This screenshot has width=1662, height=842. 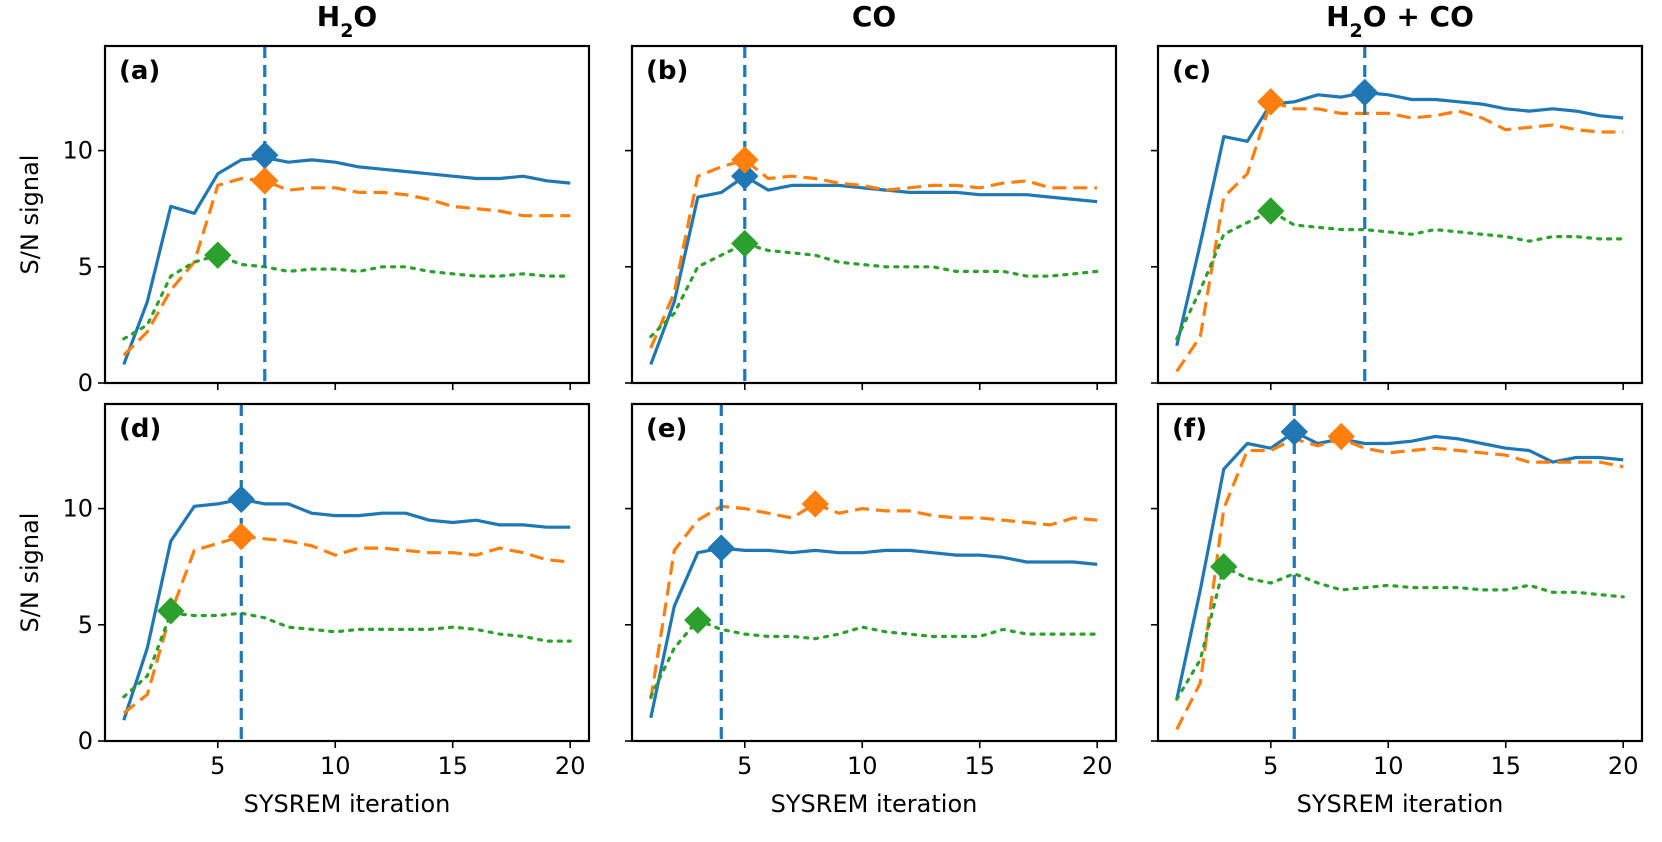 I want to click on panel-5-xtick-label-20: 20, so click(x=1097, y=766).